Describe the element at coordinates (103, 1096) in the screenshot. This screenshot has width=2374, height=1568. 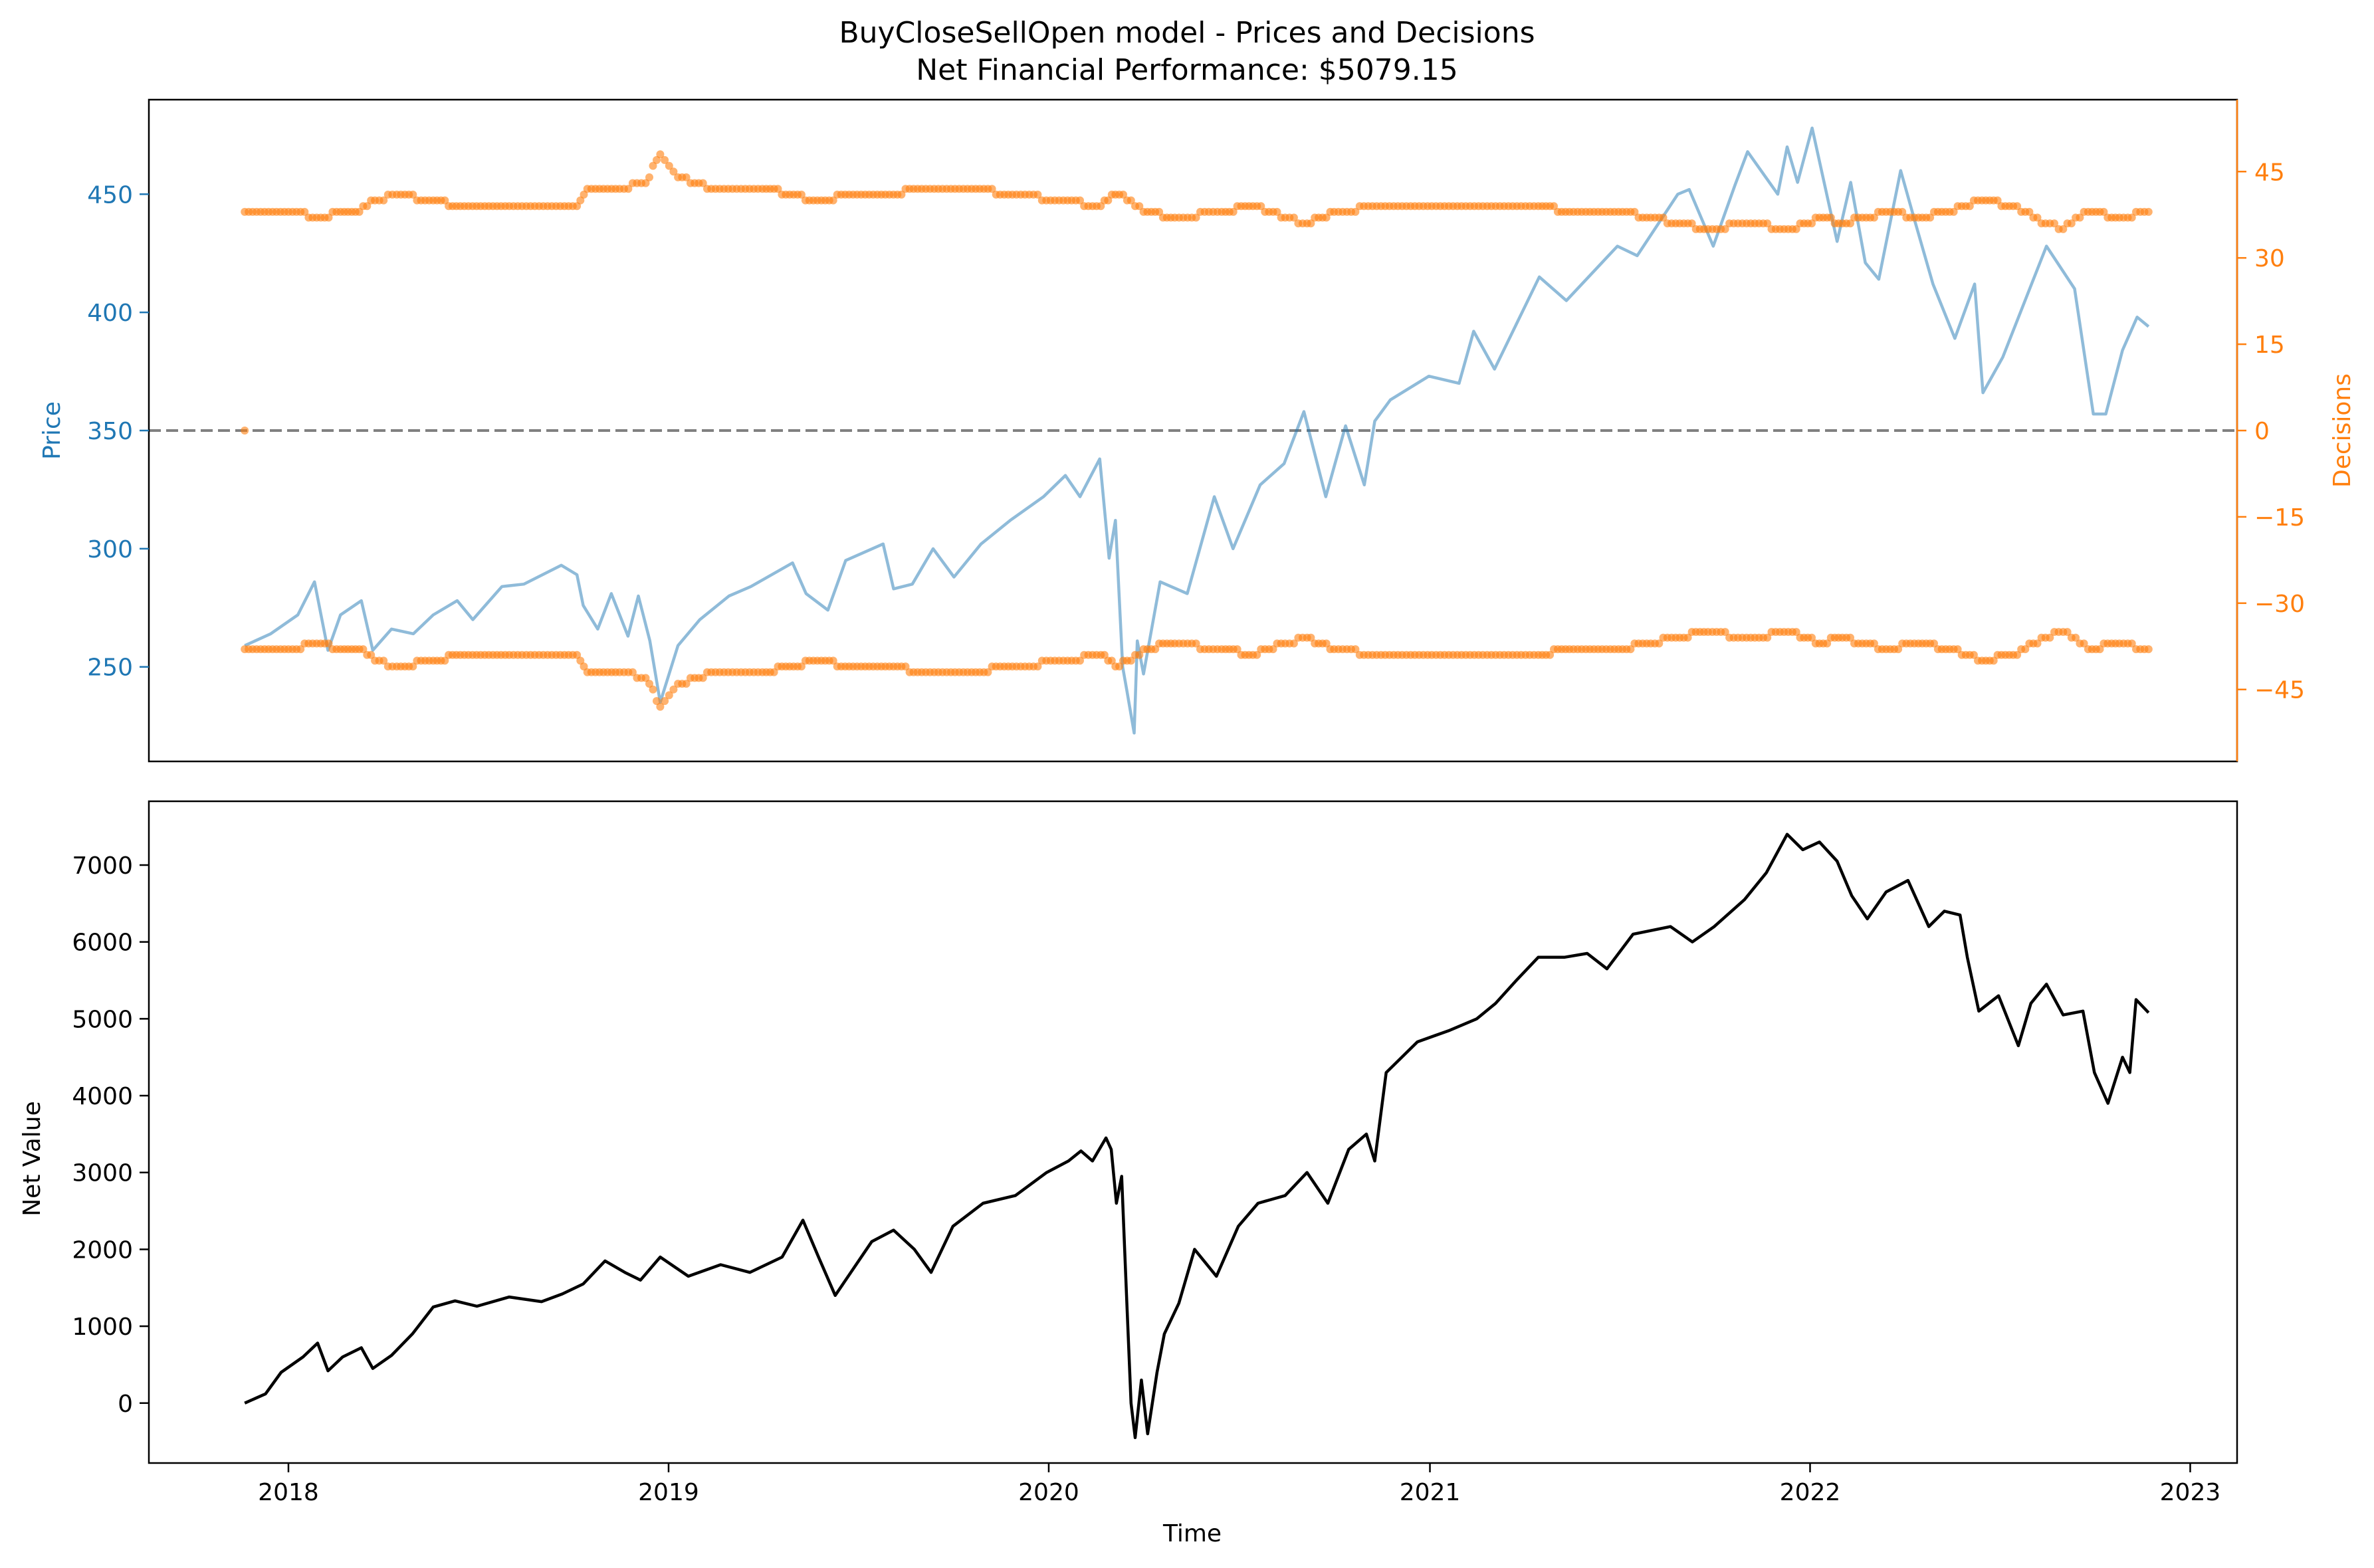
I see `net-value-tick-label: 4000` at that location.